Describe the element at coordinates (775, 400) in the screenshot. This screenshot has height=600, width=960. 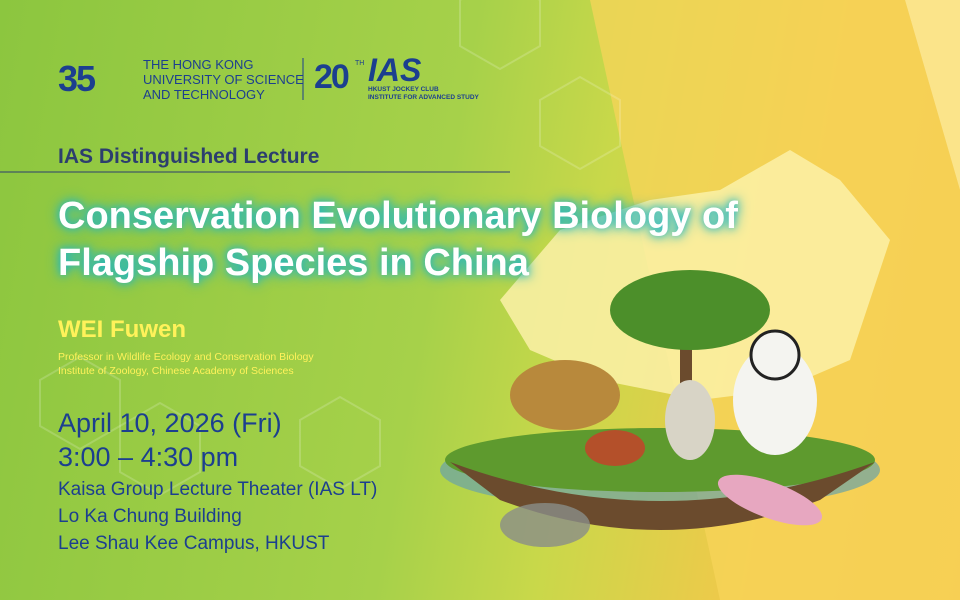
I see `panda` at that location.